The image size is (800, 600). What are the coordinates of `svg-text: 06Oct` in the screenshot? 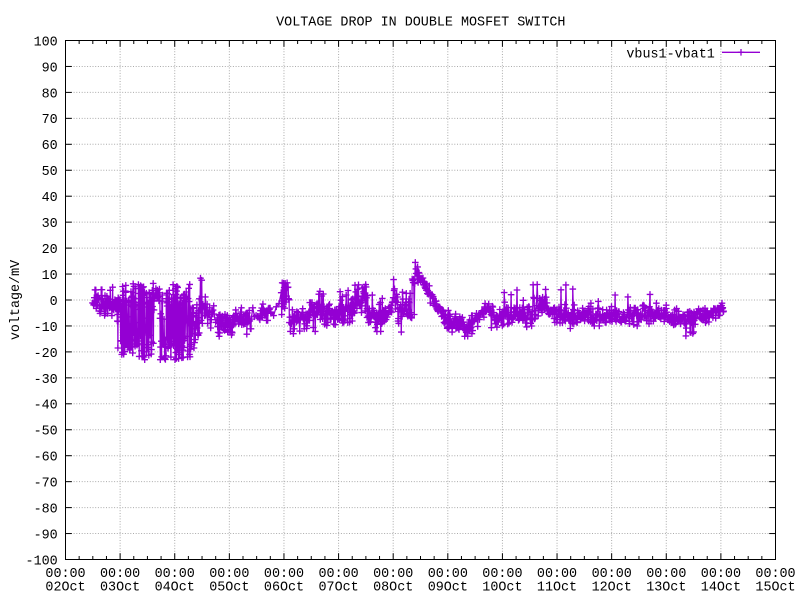 It's located at (284, 588).